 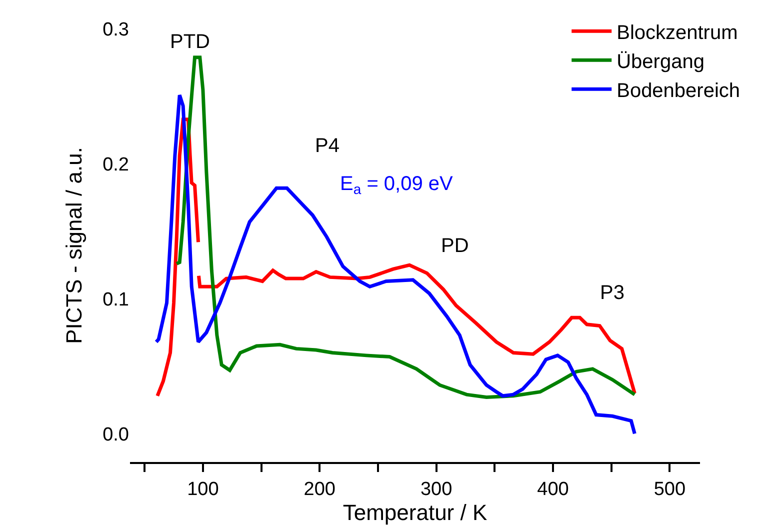 I want to click on annotation: PD, so click(x=455, y=246).